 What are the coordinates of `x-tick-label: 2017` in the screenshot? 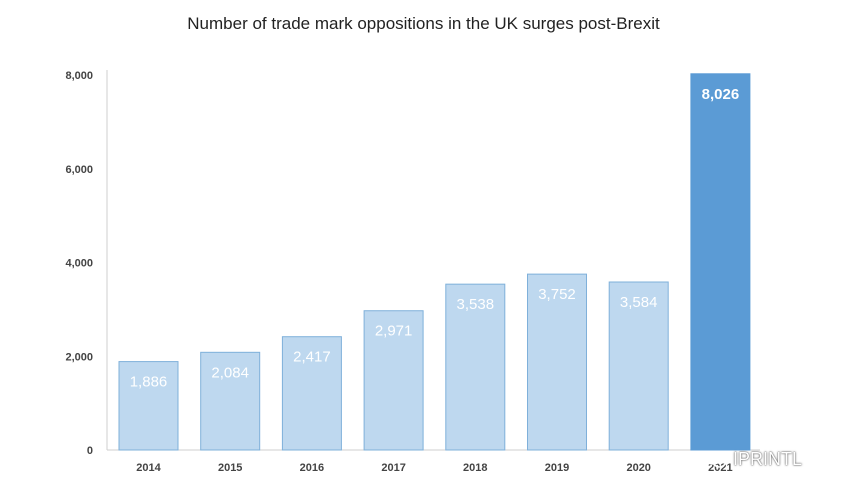 It's located at (393, 468).